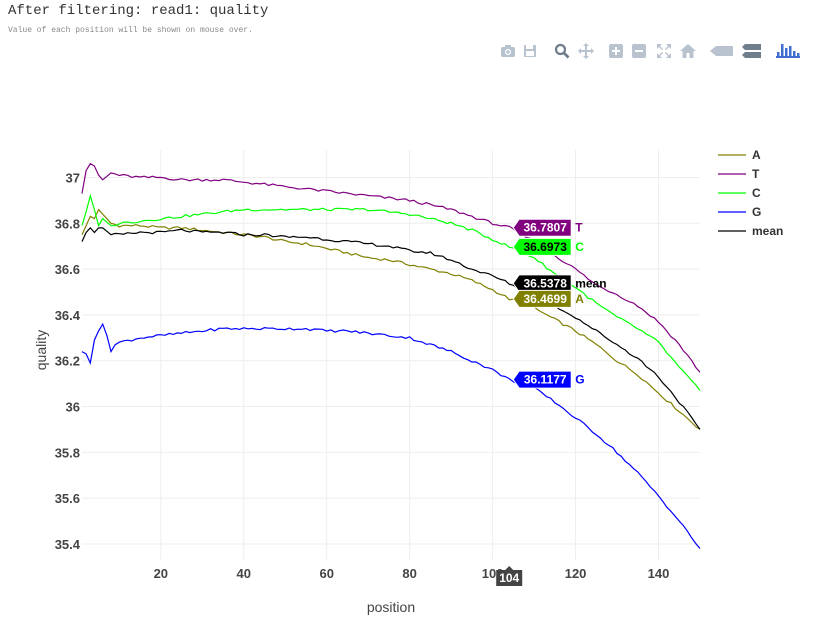 This screenshot has height=637, width=815. What do you see at coordinates (788, 51) in the screenshot?
I see `plotly-logo-icon` at bounding box center [788, 51].